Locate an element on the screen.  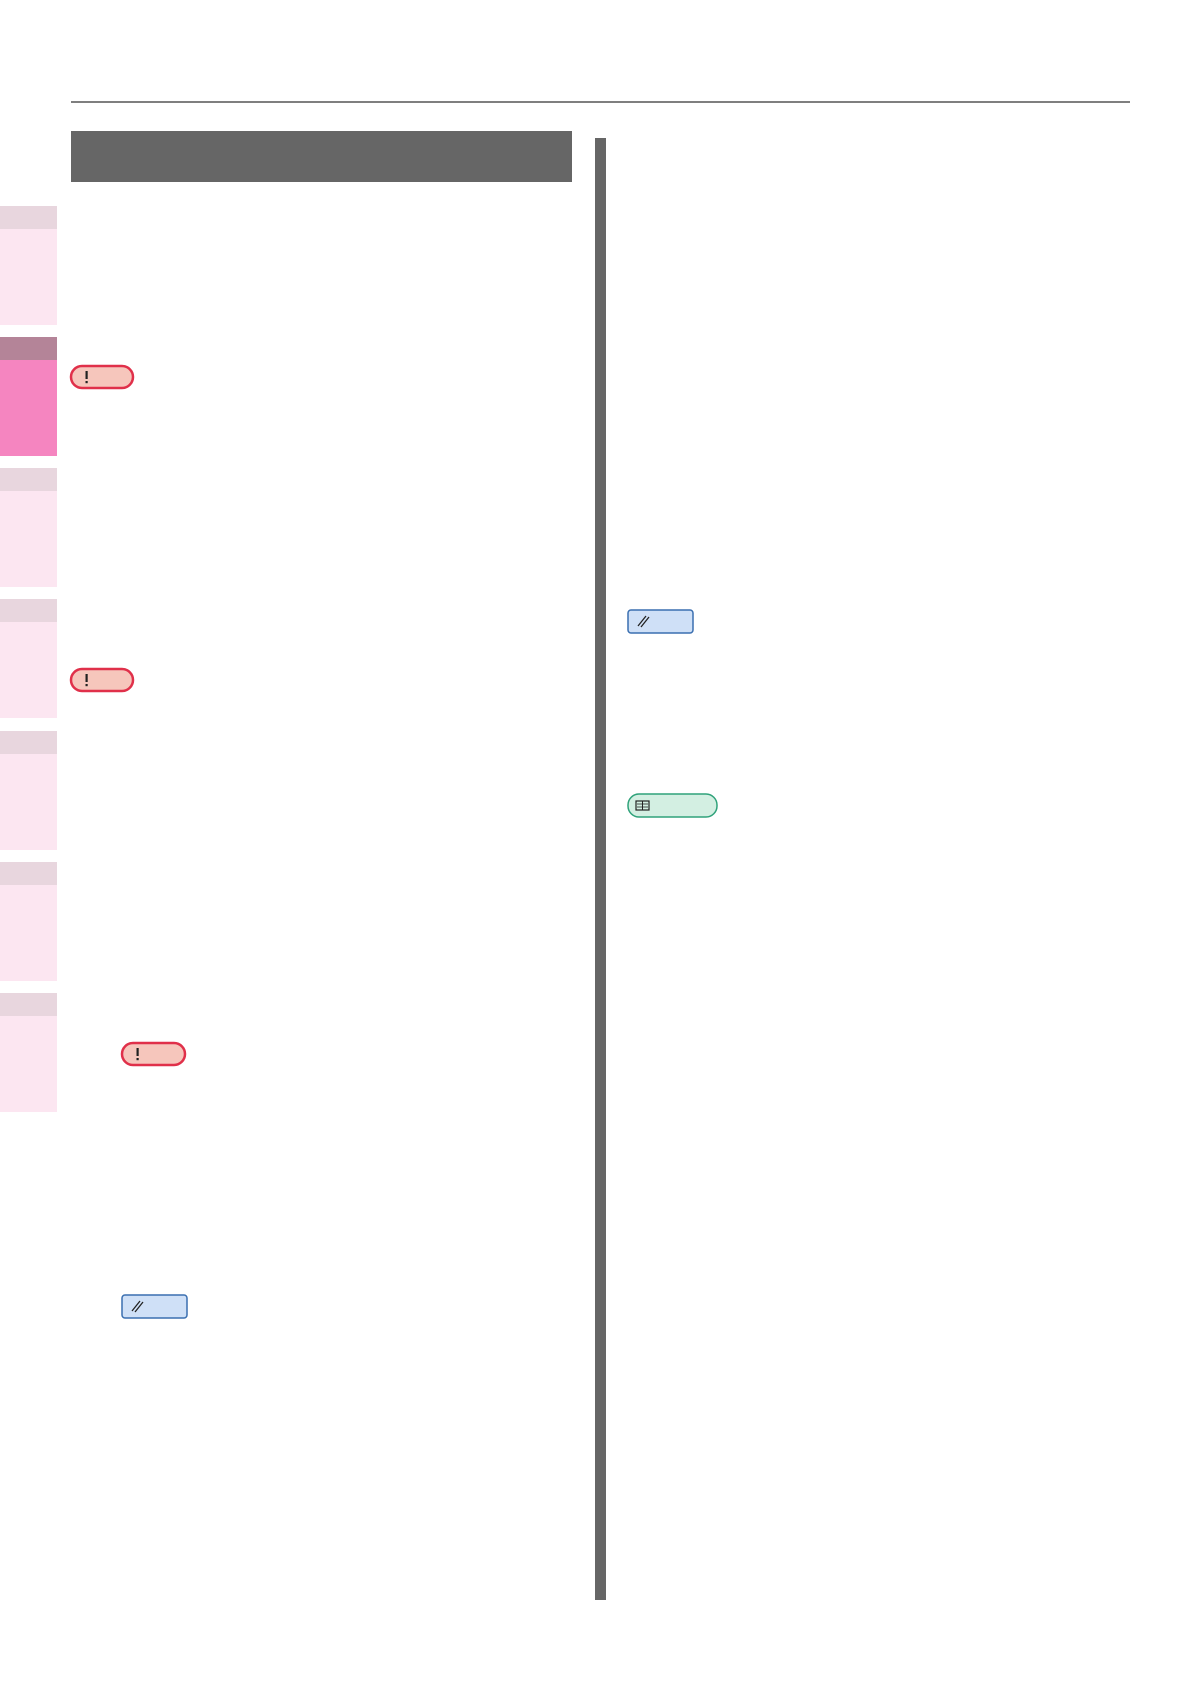
reference-icon is located at coordinates (672, 805).